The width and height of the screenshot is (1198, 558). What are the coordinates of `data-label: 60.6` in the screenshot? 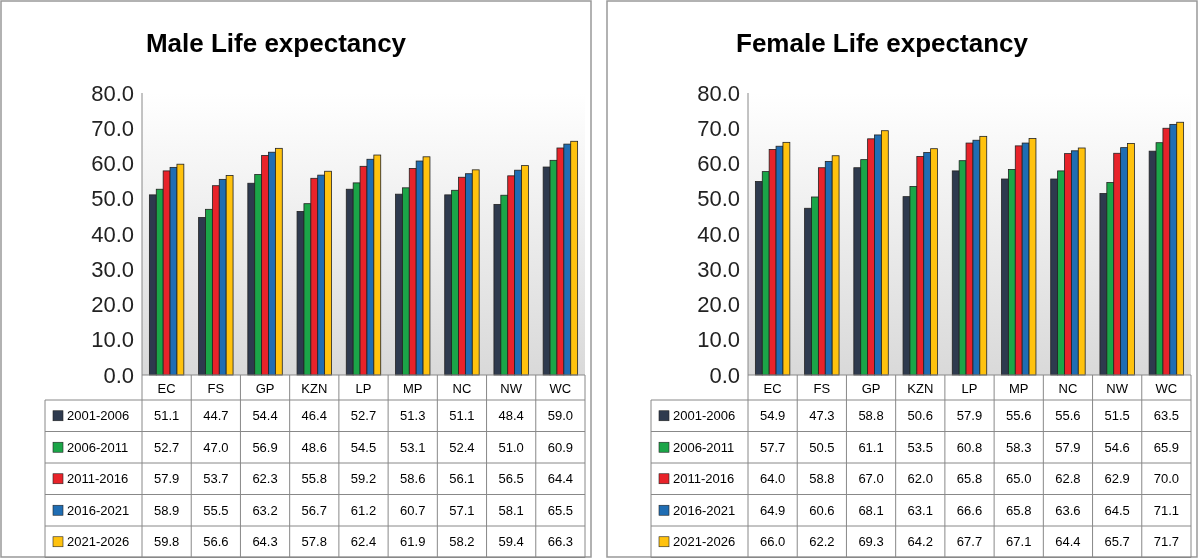 It's located at (822, 510).